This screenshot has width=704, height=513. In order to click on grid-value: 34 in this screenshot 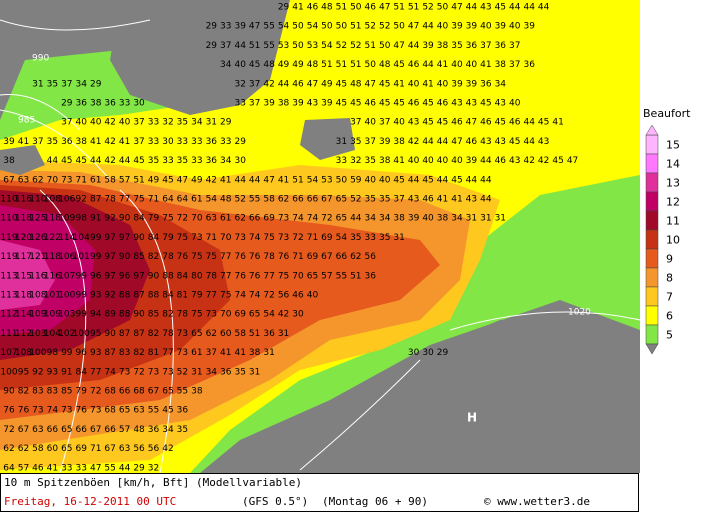, I will do `click(457, 219)`.